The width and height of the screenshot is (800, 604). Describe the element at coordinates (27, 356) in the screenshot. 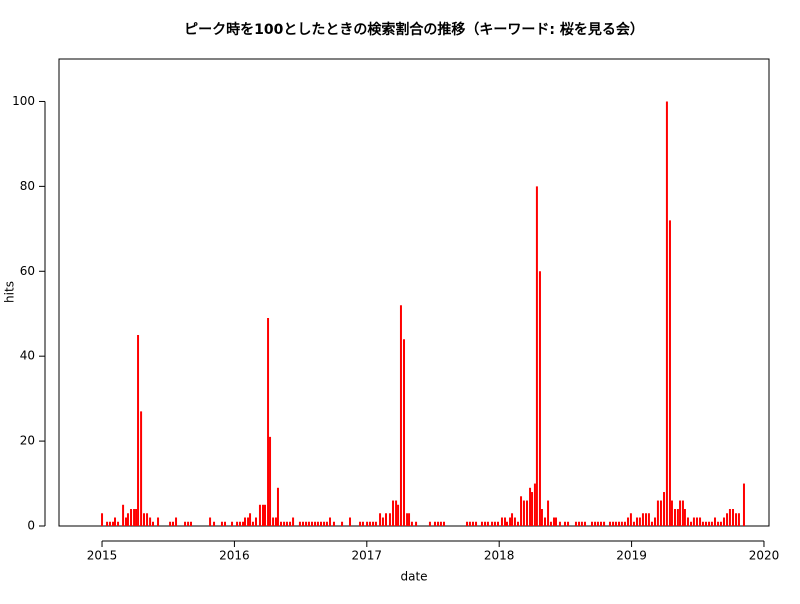

I see `y-tick-label: 40` at that location.